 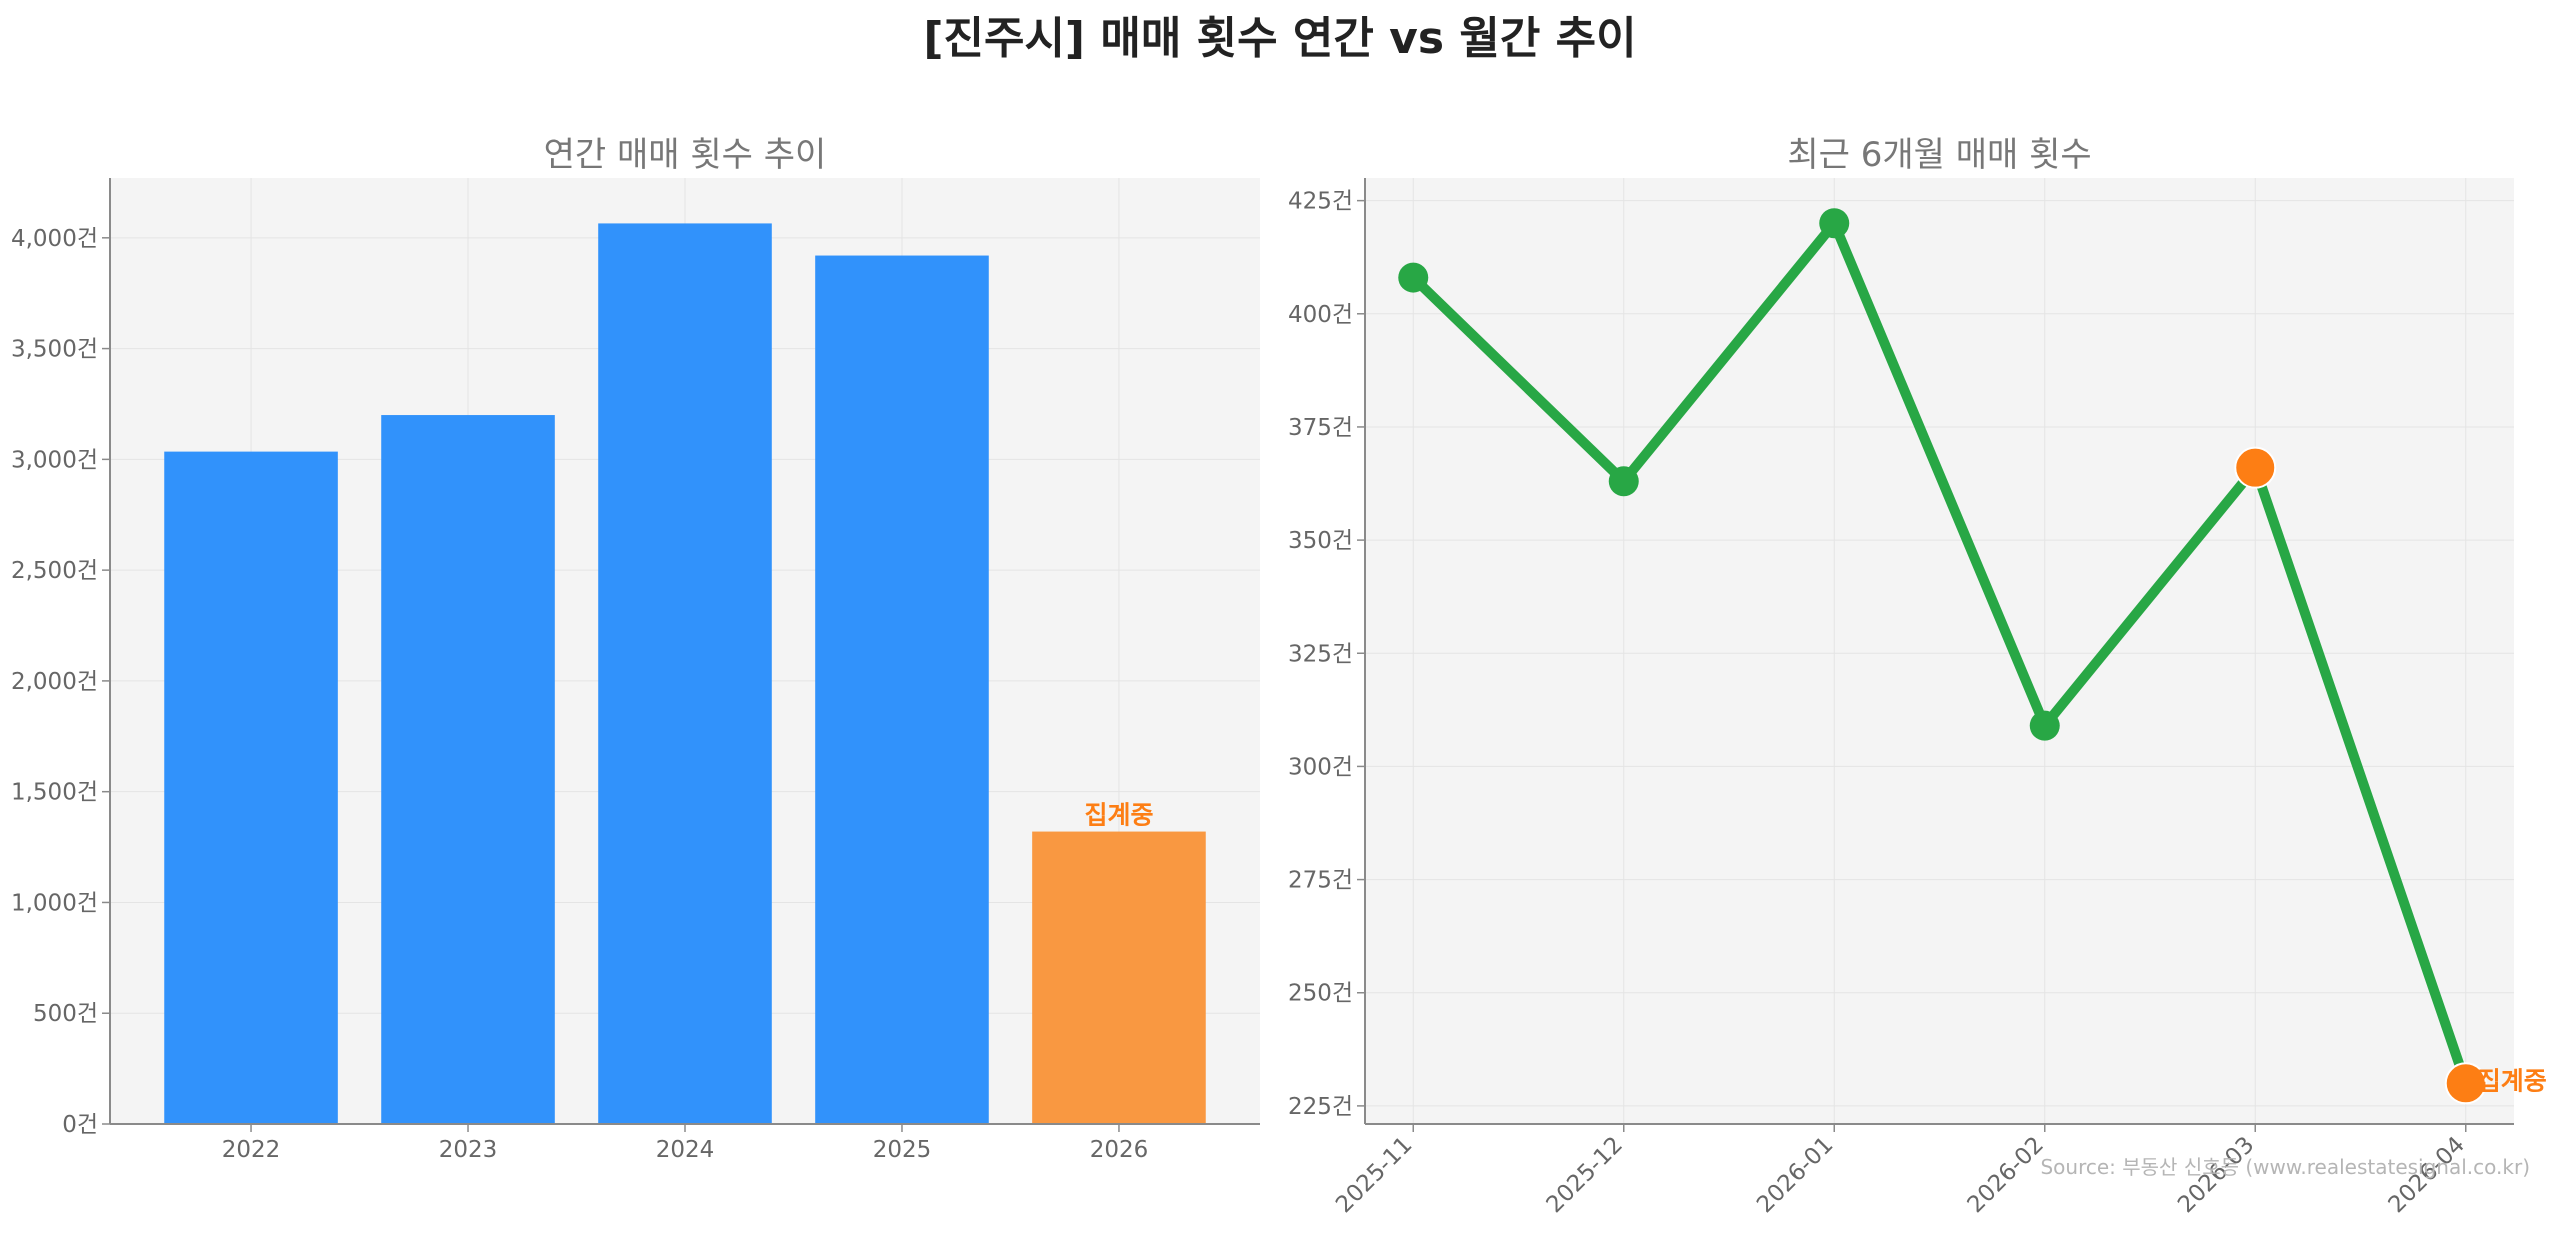 I want to click on x-tick-label: 2025-11, so click(x=1374, y=1175).